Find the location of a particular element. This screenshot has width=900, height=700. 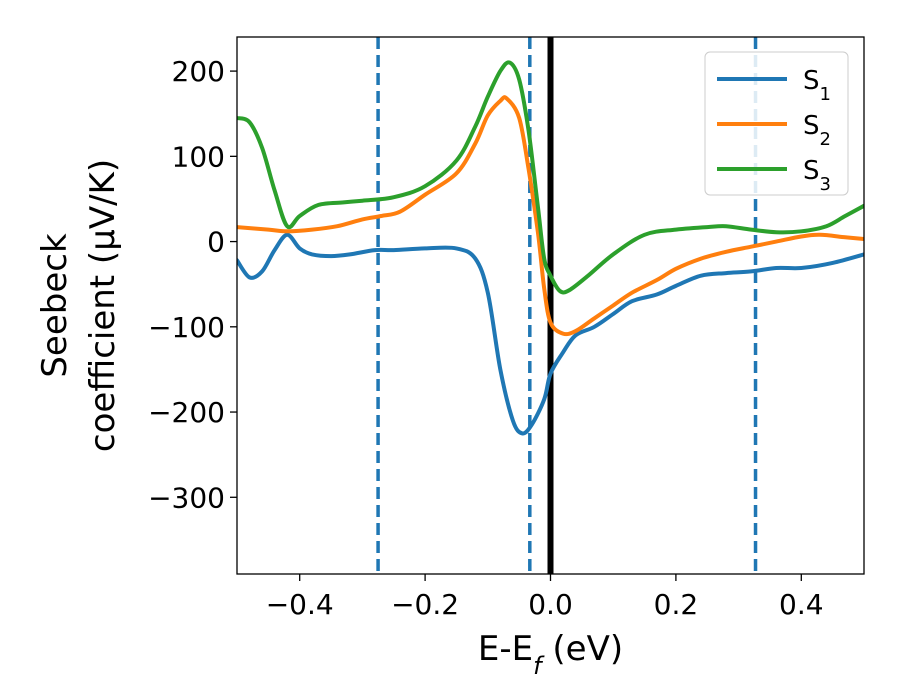

y-tick-label: 100 is located at coordinates (198, 156).